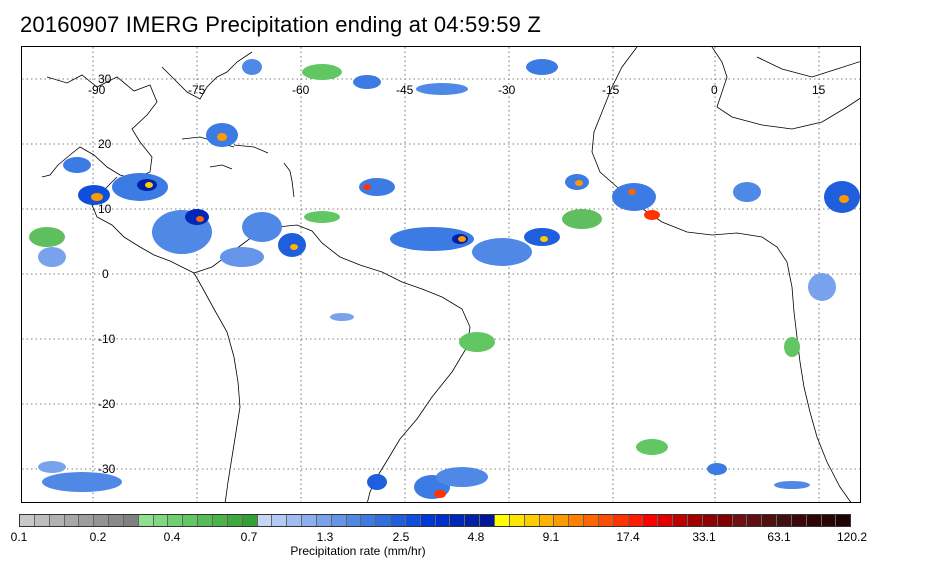  I want to click on colorbar-tick: 9.1, so click(551, 537).